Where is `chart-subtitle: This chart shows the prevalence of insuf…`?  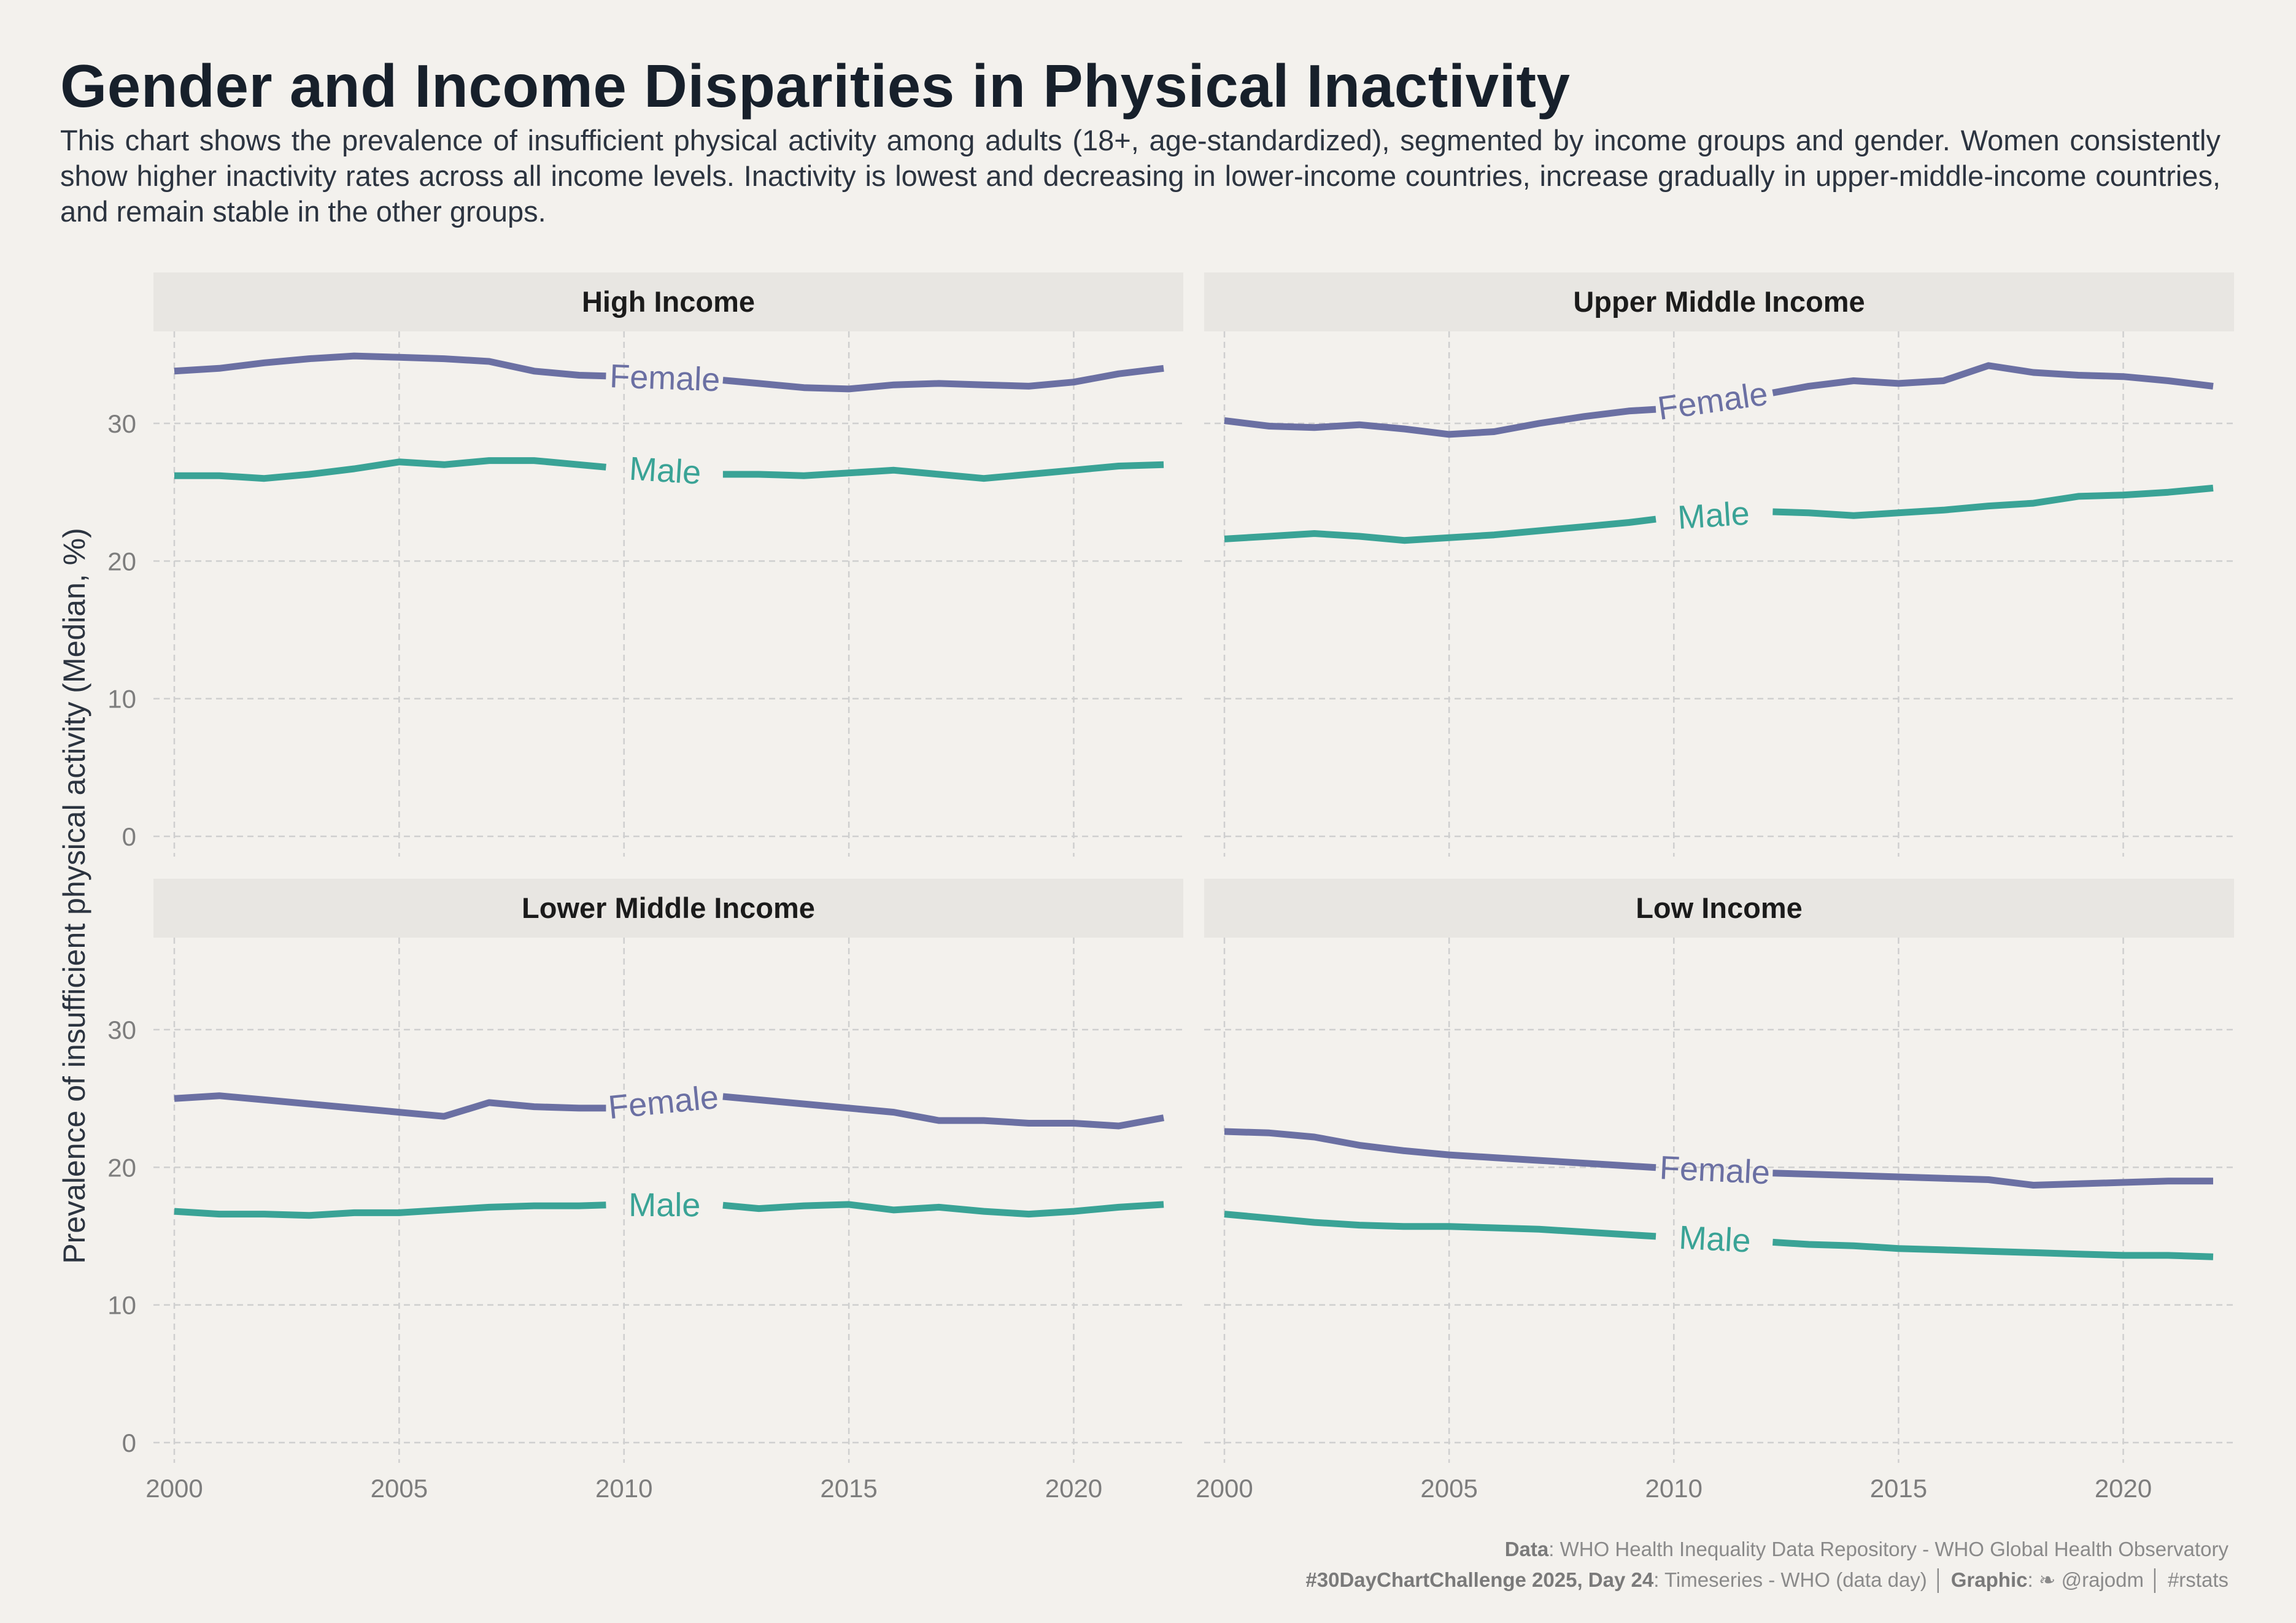 chart-subtitle: This chart shows the prevalence of insuf… is located at coordinates (1140, 176).